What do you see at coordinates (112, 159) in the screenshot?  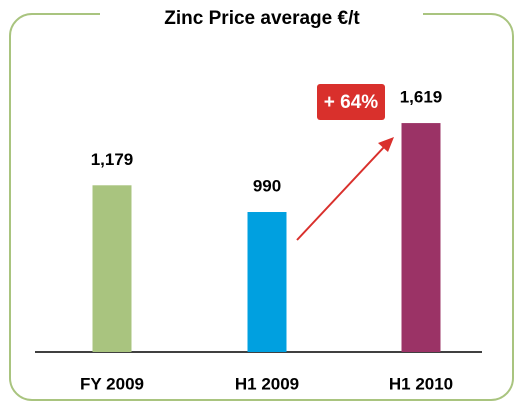 I see `value-label: 1,179` at bounding box center [112, 159].